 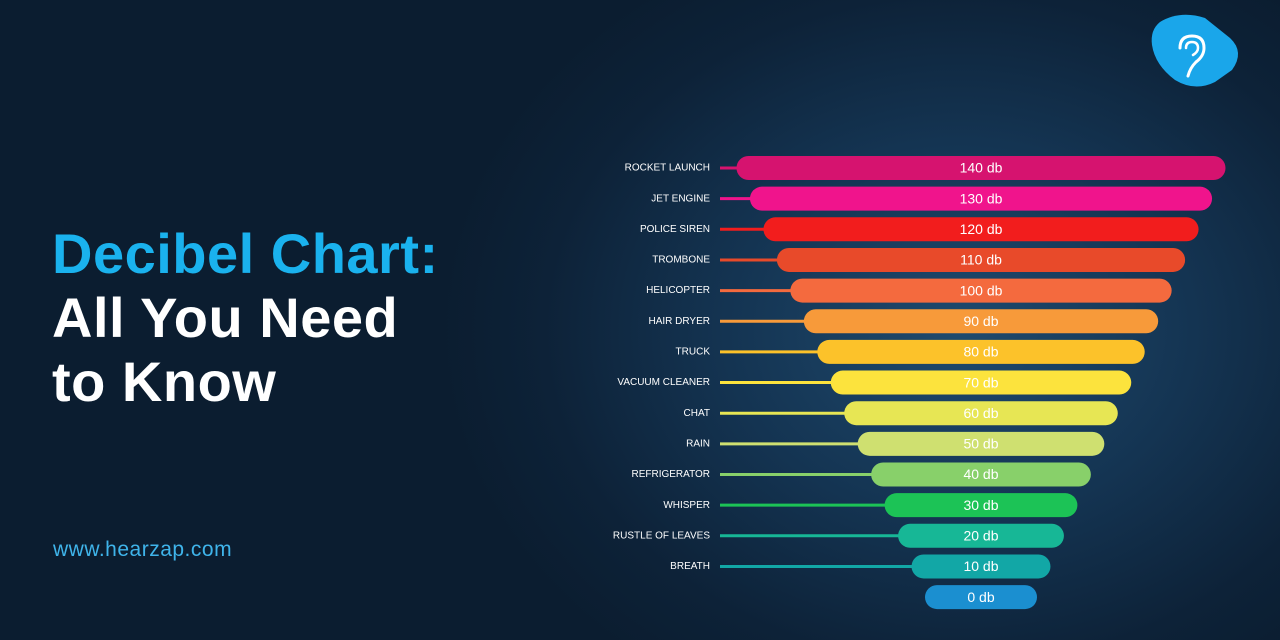 What do you see at coordinates (1195, 50) in the screenshot?
I see `logo` at bounding box center [1195, 50].